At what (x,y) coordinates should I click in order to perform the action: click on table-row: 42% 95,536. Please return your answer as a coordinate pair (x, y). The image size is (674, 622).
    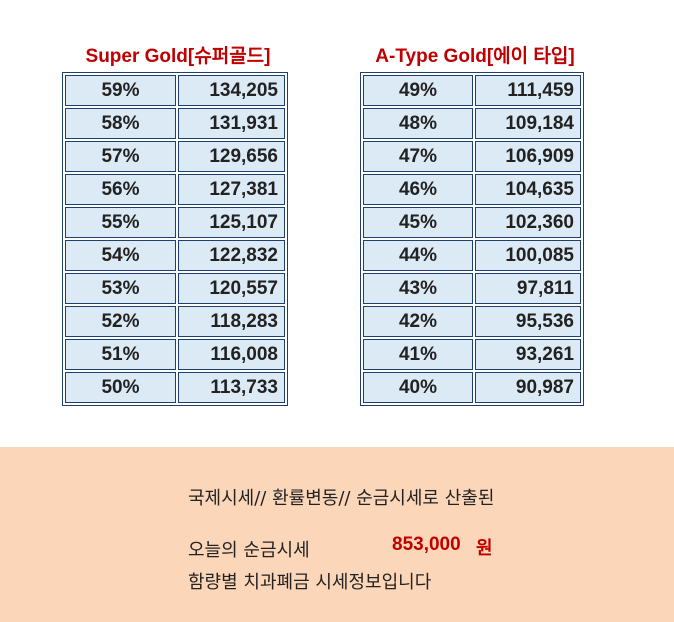
    Looking at the image, I should click on (472, 321).